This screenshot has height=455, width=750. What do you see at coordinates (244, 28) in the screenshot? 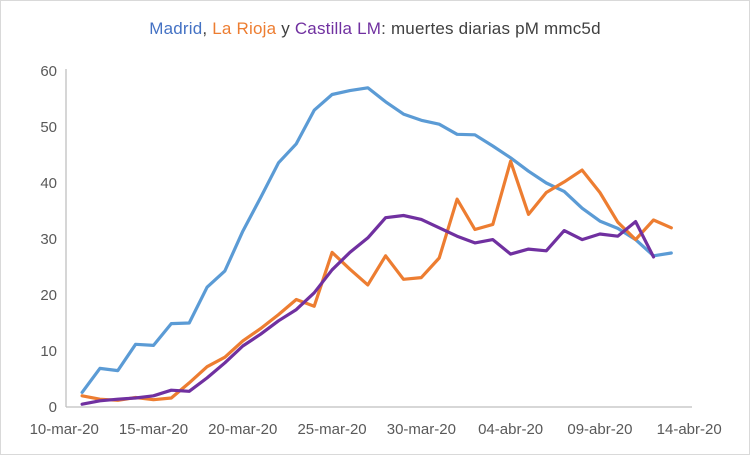
I see `chart-title-segment-2: La Rioja` at bounding box center [244, 28].